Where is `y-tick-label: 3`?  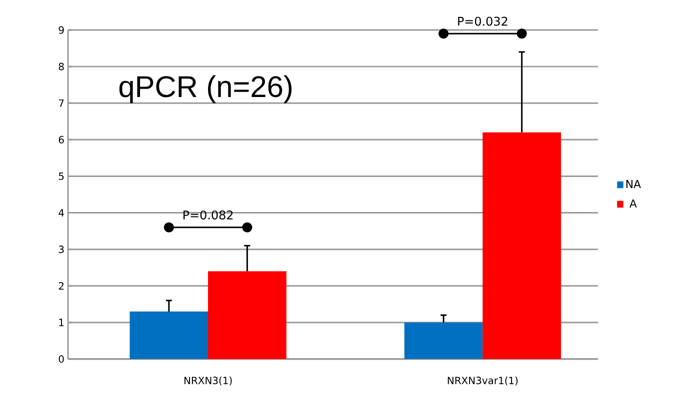 y-tick-label: 3 is located at coordinates (61, 250).